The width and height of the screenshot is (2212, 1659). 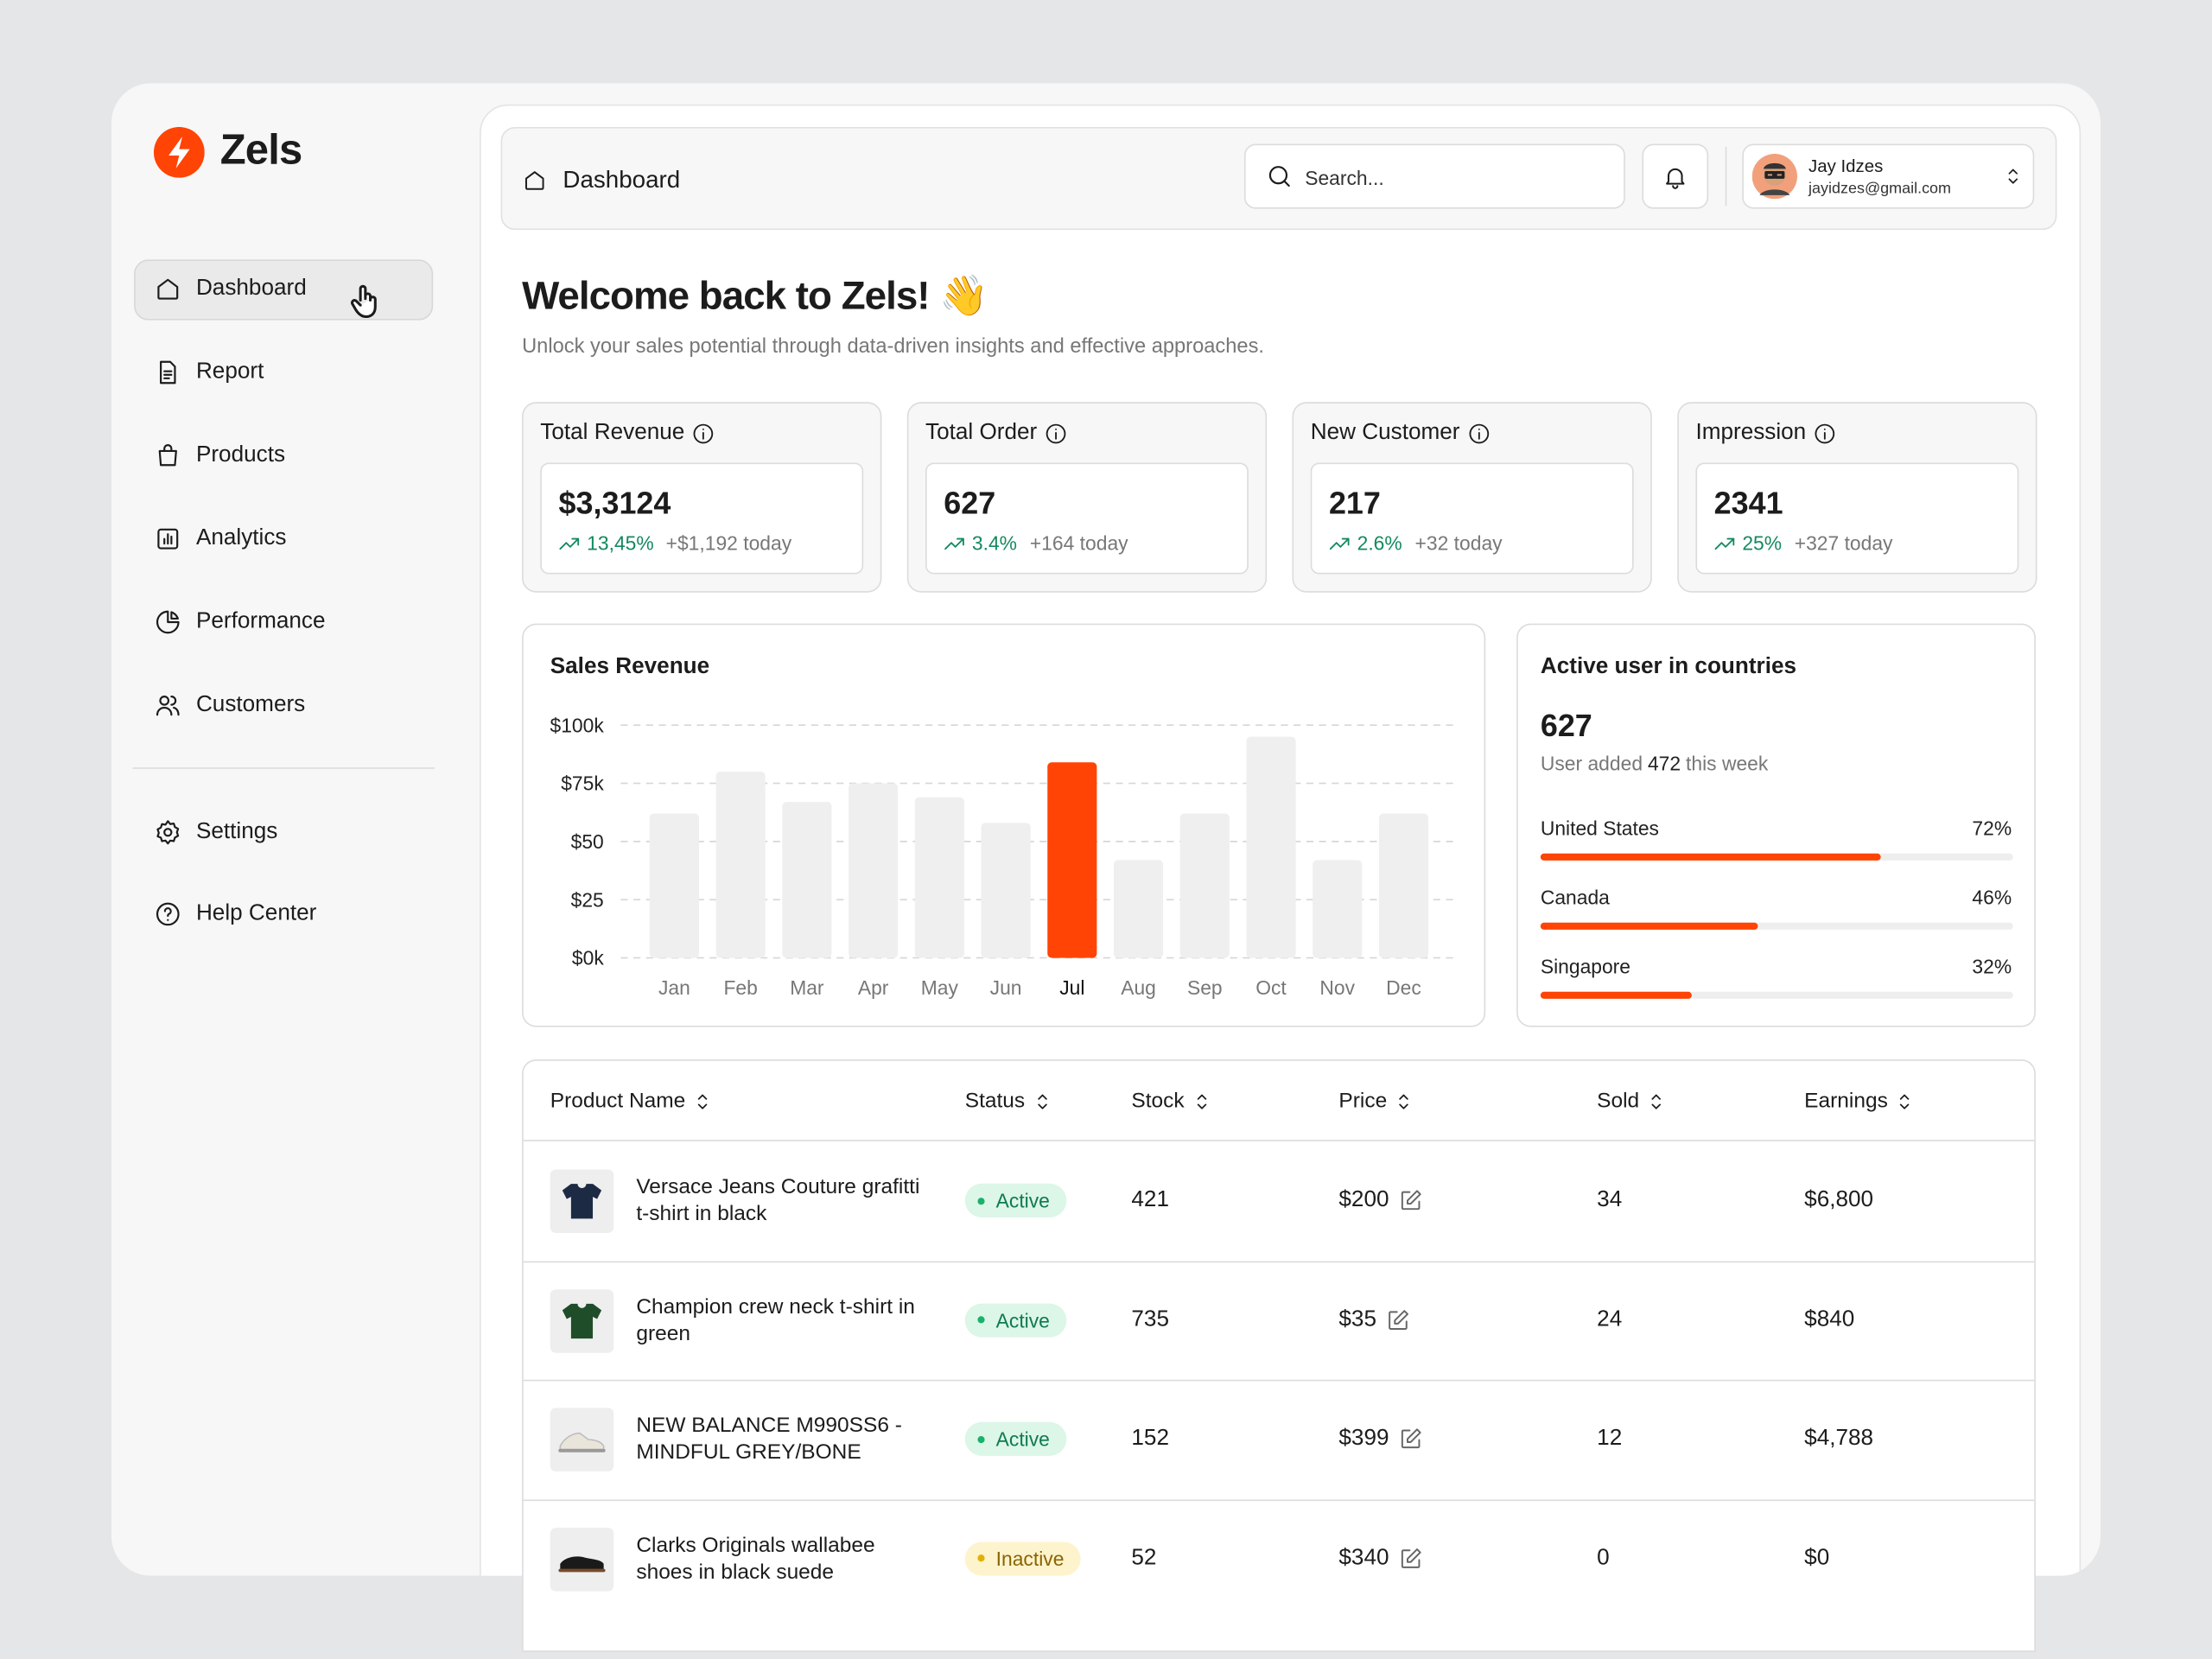 What do you see at coordinates (256, 913) in the screenshot?
I see `nav-item: Help Center` at bounding box center [256, 913].